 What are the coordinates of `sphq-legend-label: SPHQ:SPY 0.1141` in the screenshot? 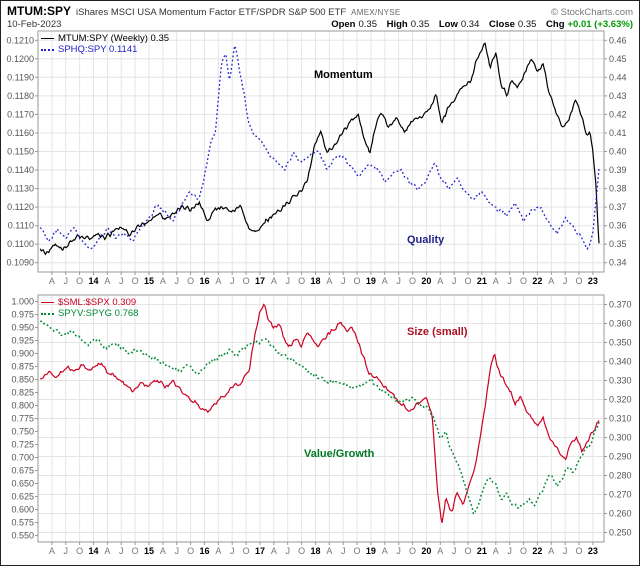 It's located at (98, 49).